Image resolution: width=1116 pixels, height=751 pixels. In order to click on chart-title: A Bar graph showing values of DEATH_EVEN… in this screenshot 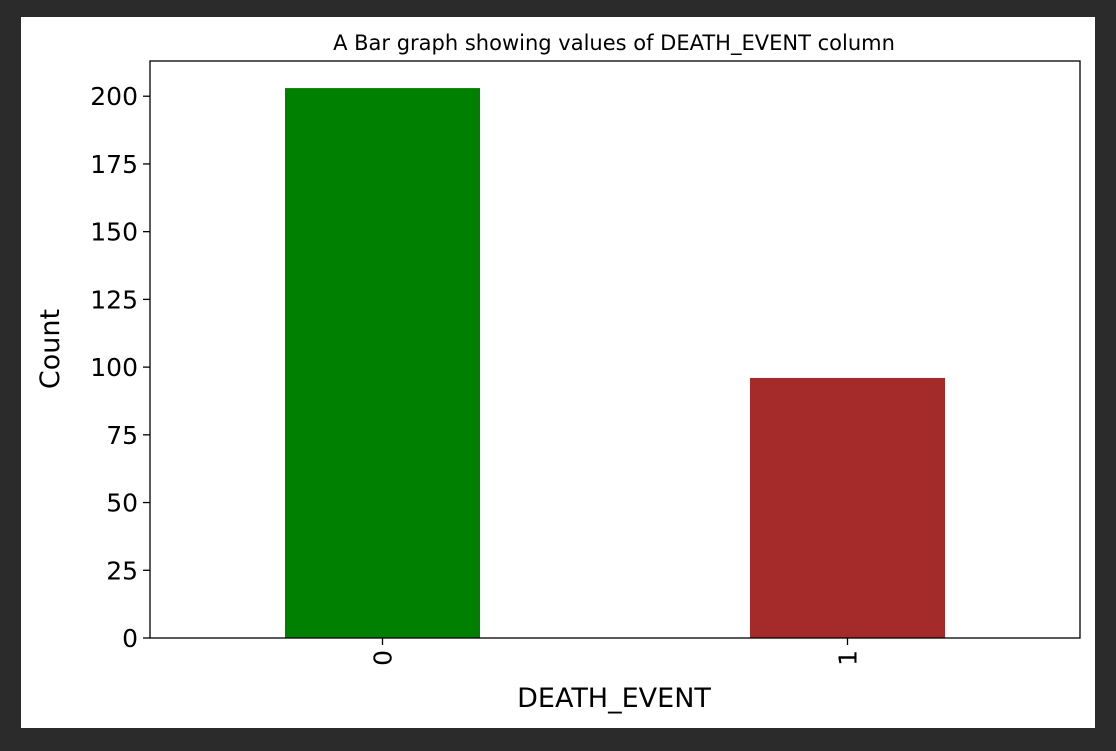, I will do `click(614, 43)`.